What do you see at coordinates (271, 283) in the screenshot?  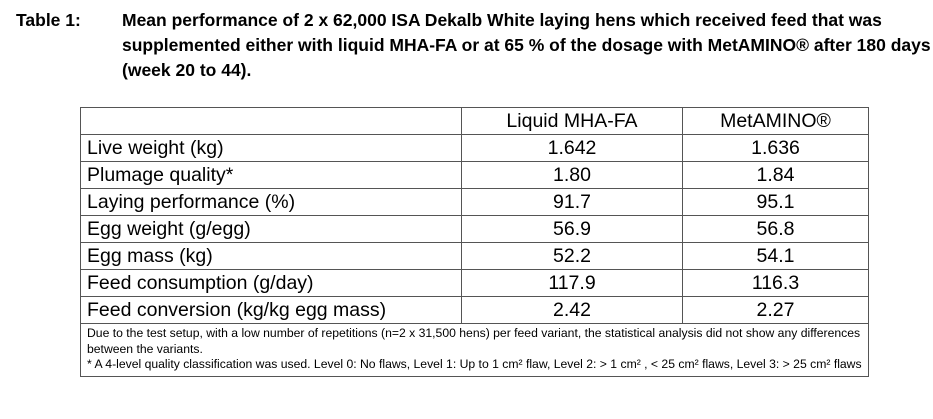 I see `row-label: Feed consumption (g/day)` at bounding box center [271, 283].